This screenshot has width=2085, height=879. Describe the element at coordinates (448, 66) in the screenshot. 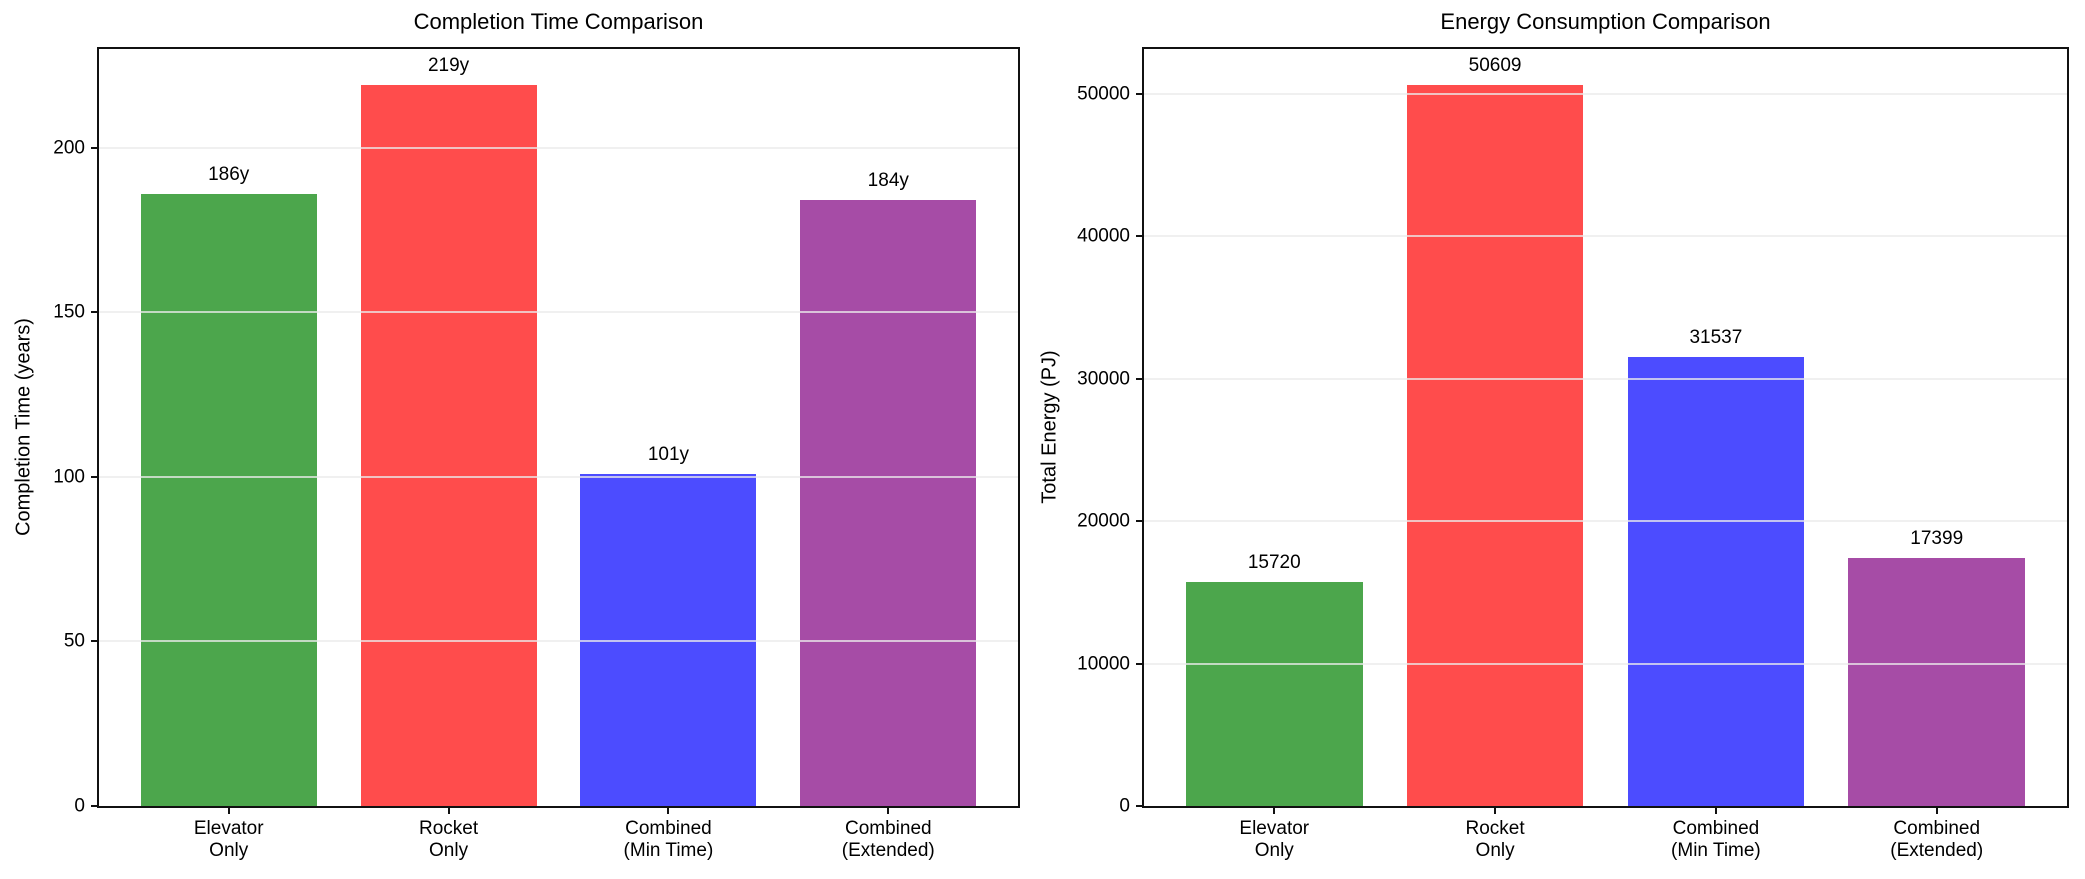

I see `bar-value-label: 219y` at that location.